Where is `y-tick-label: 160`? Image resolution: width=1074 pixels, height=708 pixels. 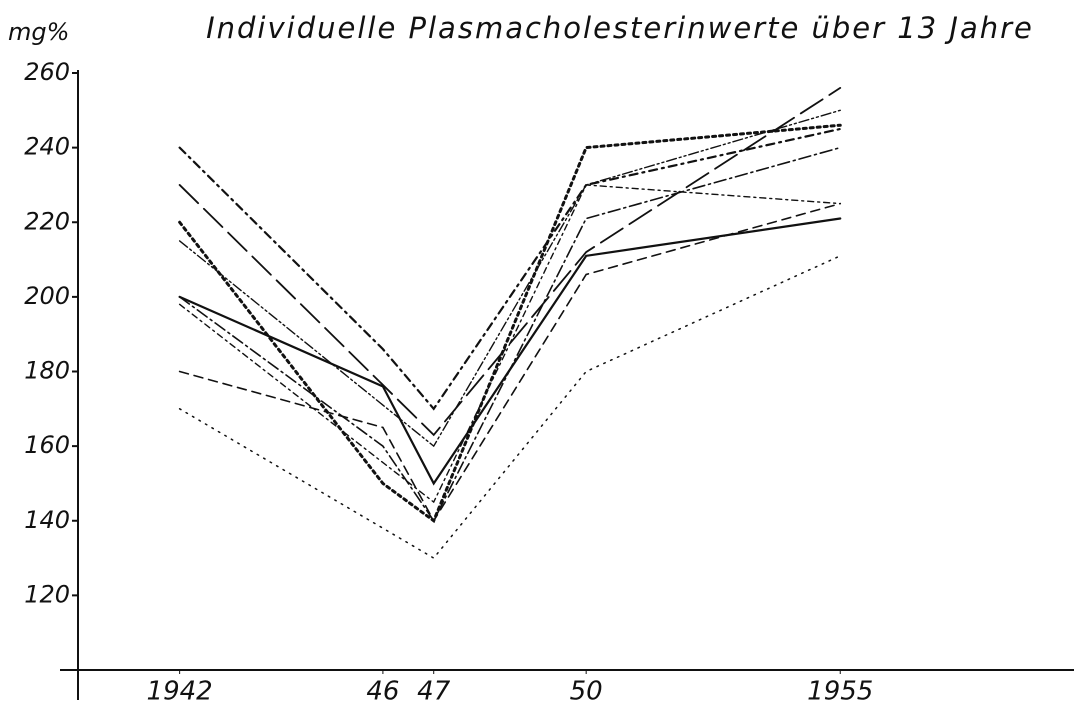 y-tick-label: 160 is located at coordinates (47, 445).